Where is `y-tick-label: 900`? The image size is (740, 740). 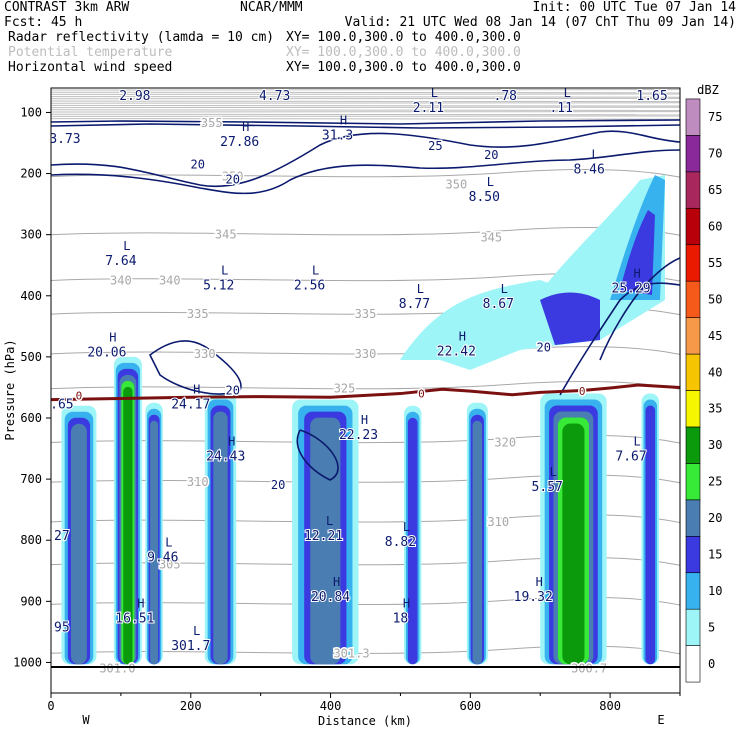 y-tick-label: 900 is located at coordinates (31, 601).